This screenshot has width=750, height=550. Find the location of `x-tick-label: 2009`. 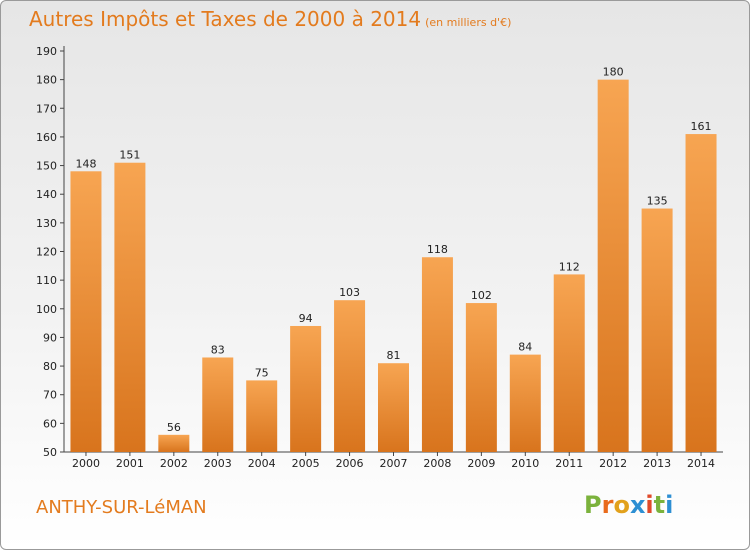

x-tick-label: 2009 is located at coordinates (481, 463).